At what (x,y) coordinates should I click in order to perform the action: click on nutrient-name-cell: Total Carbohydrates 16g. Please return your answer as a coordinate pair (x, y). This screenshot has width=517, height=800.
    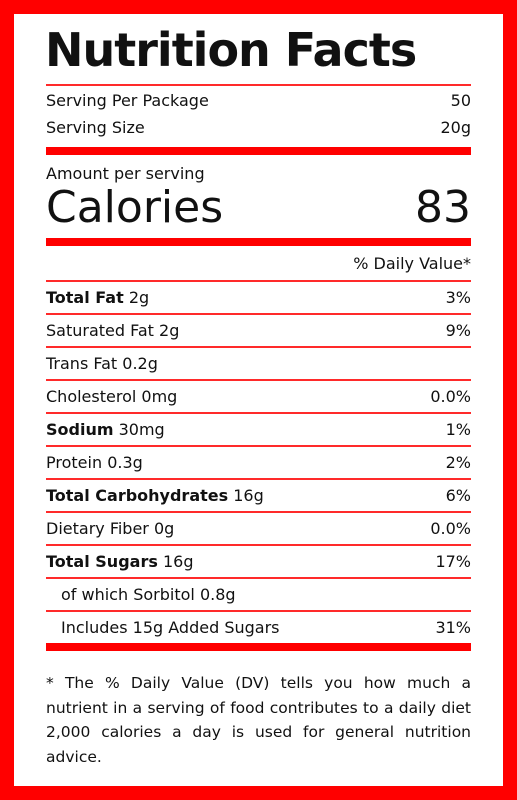
    Looking at the image, I should click on (155, 495).